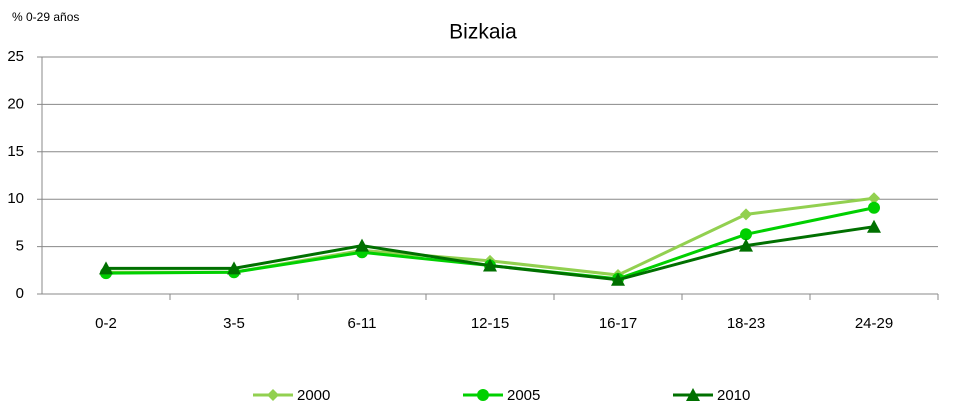 Image resolution: width=964 pixels, height=406 pixels. Describe the element at coordinates (20, 246) in the screenshot. I see `y-tick-label: 5` at that location.